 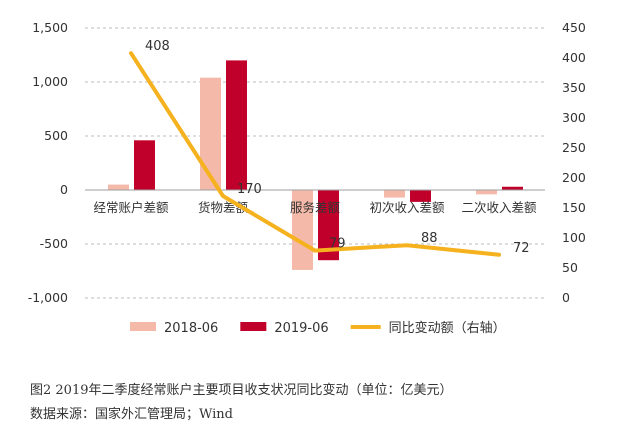 I want to click on line-data-label: 79, so click(x=337, y=244).